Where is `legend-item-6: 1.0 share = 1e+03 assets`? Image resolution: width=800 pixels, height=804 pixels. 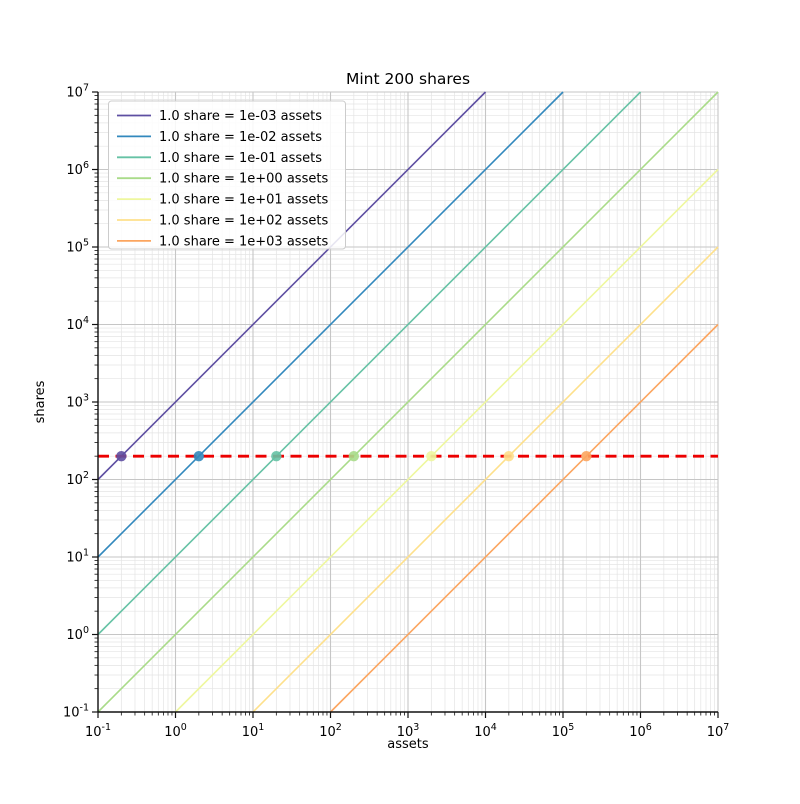 legend-item-6: 1.0 share = 1e+03 assets is located at coordinates (222, 241).